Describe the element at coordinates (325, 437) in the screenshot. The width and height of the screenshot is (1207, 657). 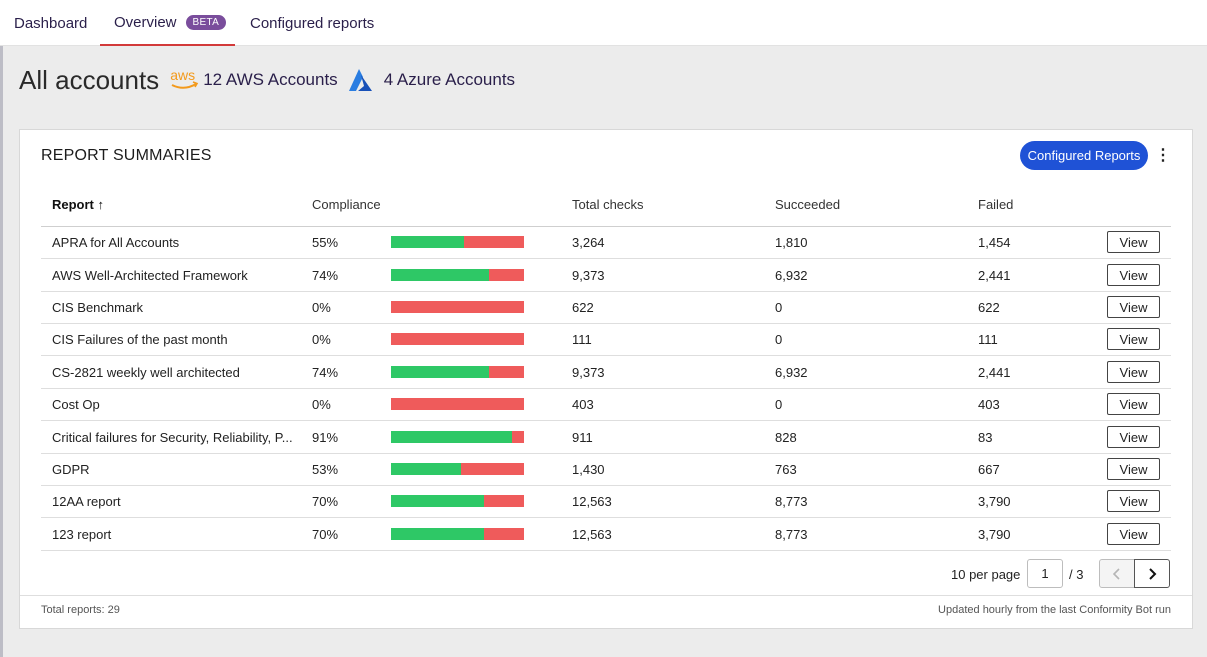
I see `compliance-percent: 91%` at that location.